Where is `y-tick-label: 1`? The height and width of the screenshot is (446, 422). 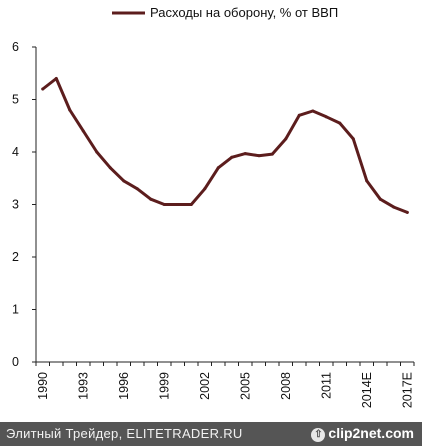
y-tick-label: 1 is located at coordinates (15, 310).